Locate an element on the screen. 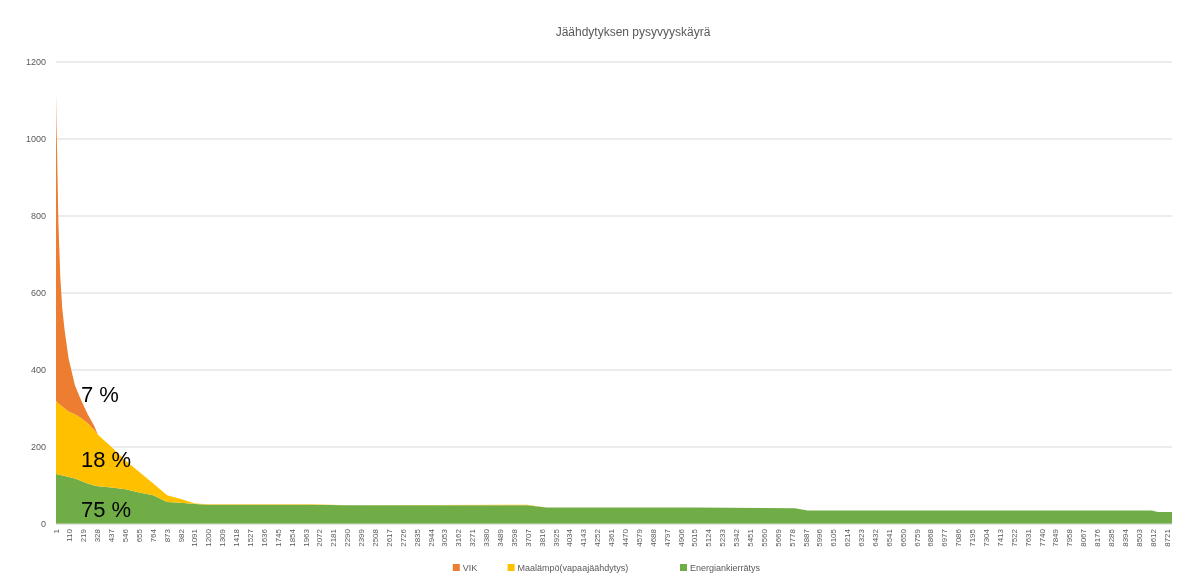  x-tick-label: 8067 is located at coordinates (1084, 537).